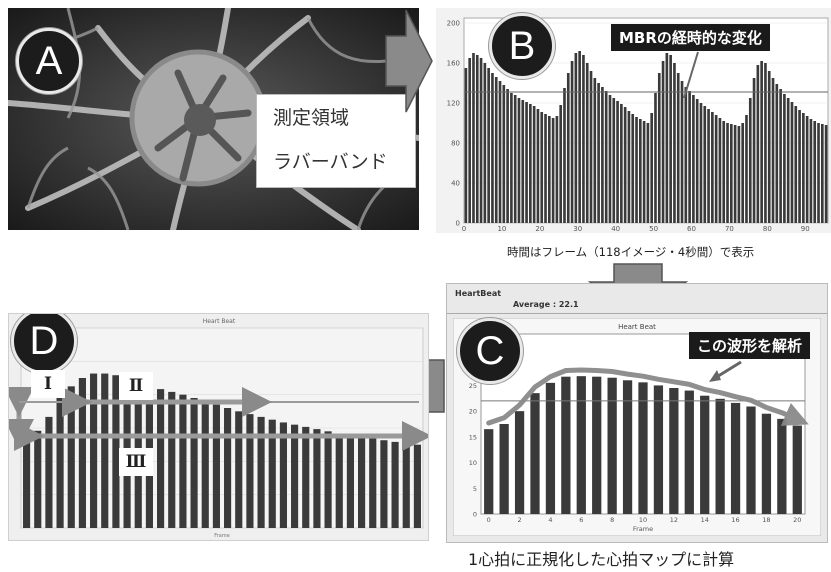  Describe the element at coordinates (729, 229) in the screenshot. I see `x-tick-label: 70` at that location.